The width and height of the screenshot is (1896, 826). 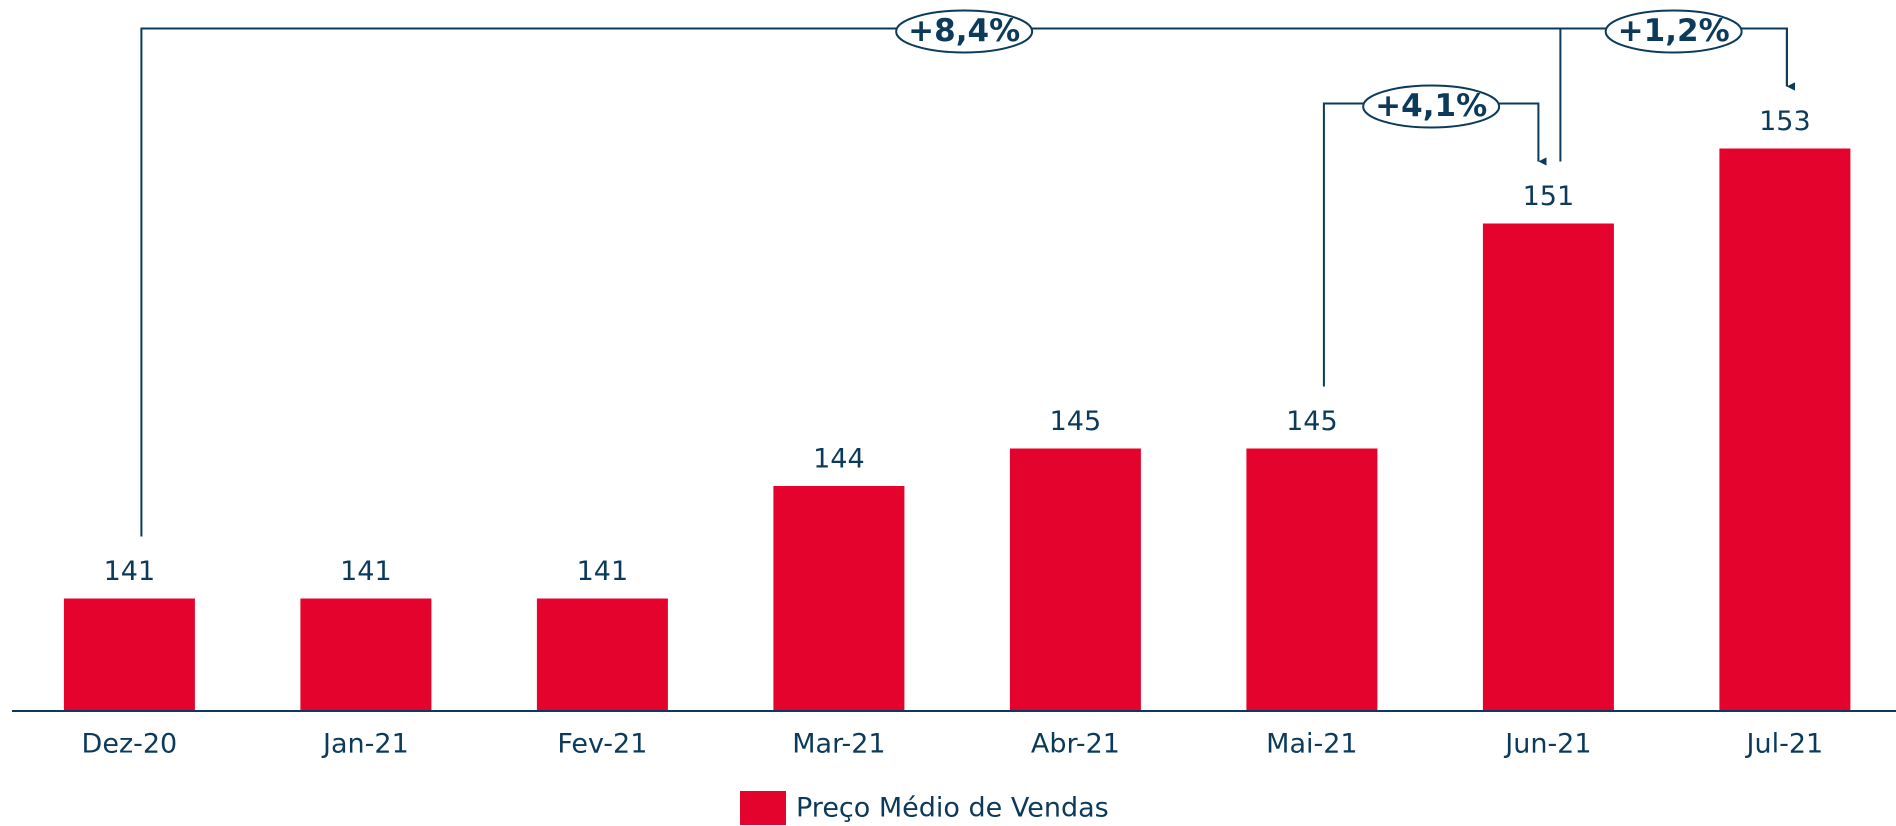 I want to click on x-tick-label: Dez-20, so click(x=130, y=744).